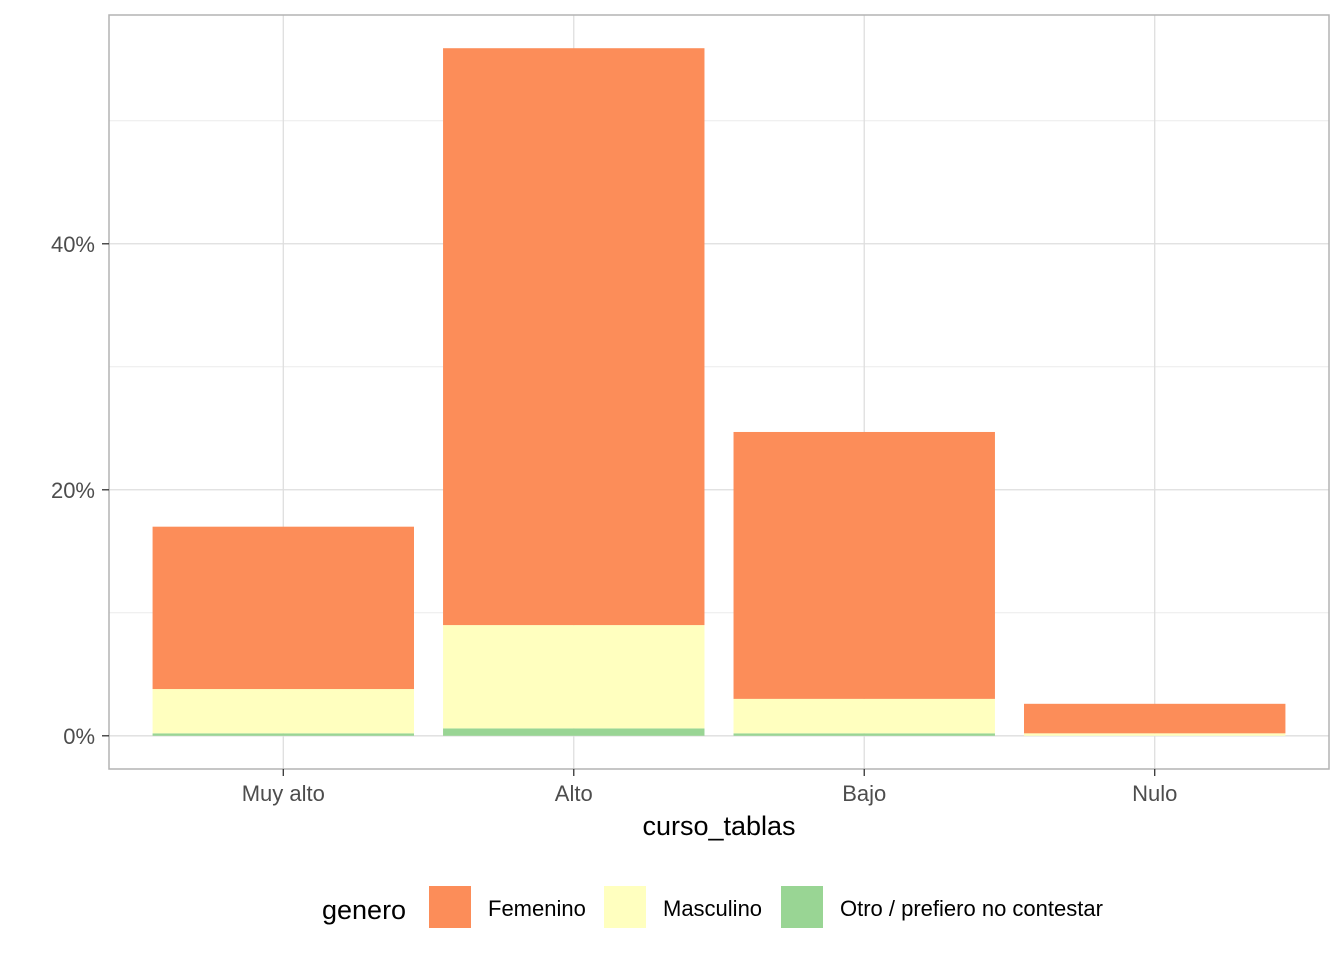  I want to click on x-tick-label: Nulo, so click(1154, 793).